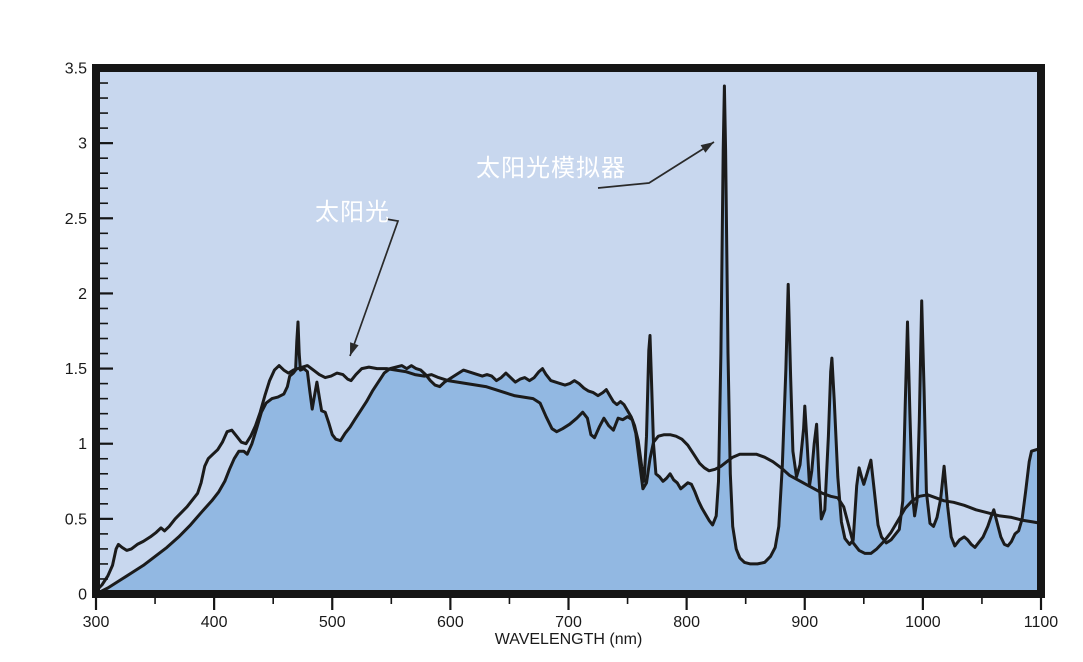 The width and height of the screenshot is (1083, 662). What do you see at coordinates (804, 622) in the screenshot?
I see `x-tick-label-900: 900` at bounding box center [804, 622].